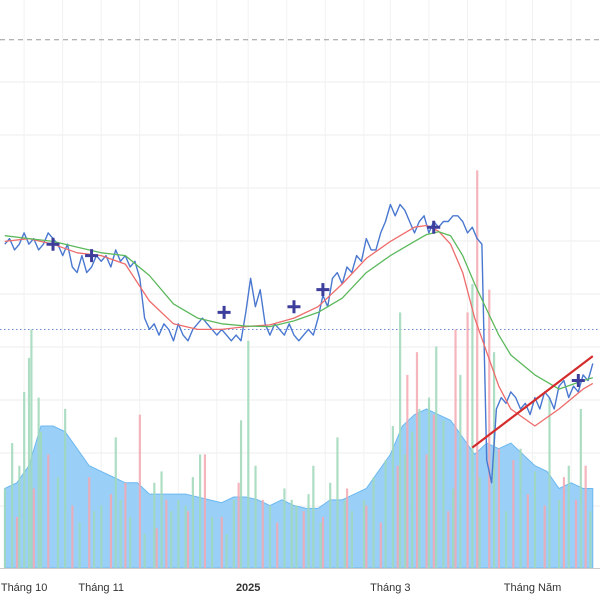 This screenshot has width=600, height=600. I want to click on x-tick-label: Tháng 11, so click(101, 588).